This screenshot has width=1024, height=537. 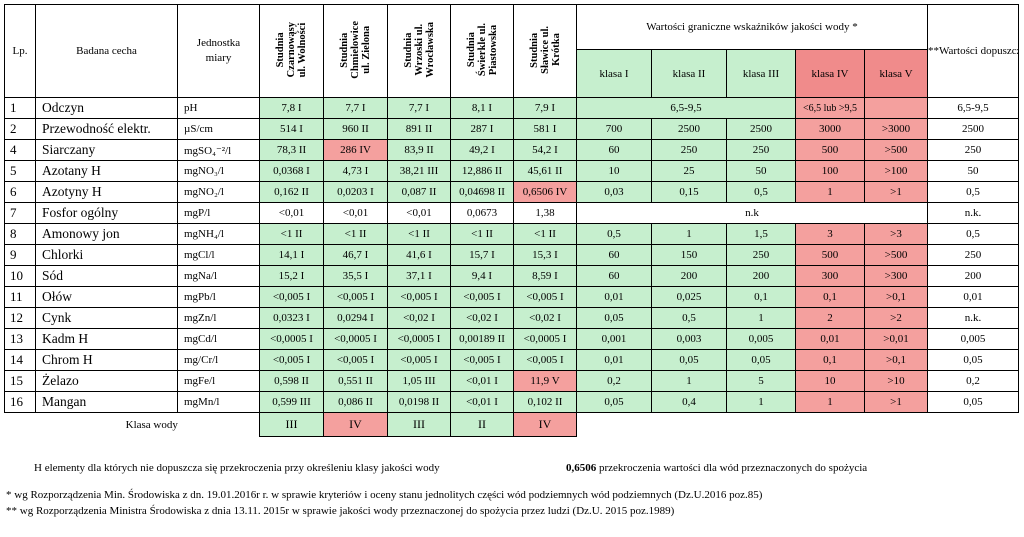 I want to click on row-lp: 8, so click(x=20, y=234).